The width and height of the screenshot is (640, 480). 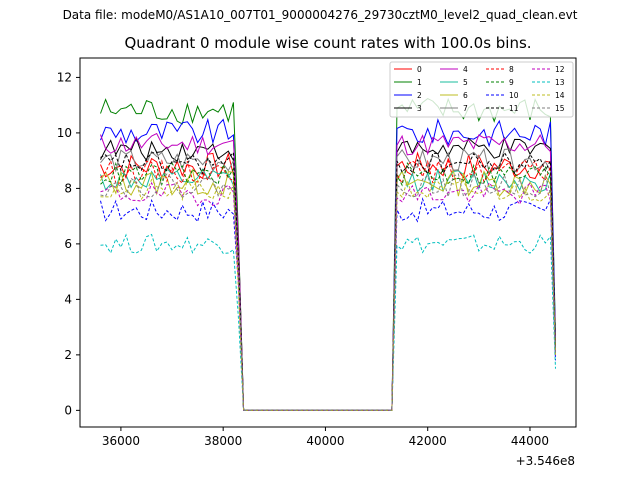 What do you see at coordinates (545, 461) in the screenshot?
I see `x-offset-label: +3.546e8` at bounding box center [545, 461].